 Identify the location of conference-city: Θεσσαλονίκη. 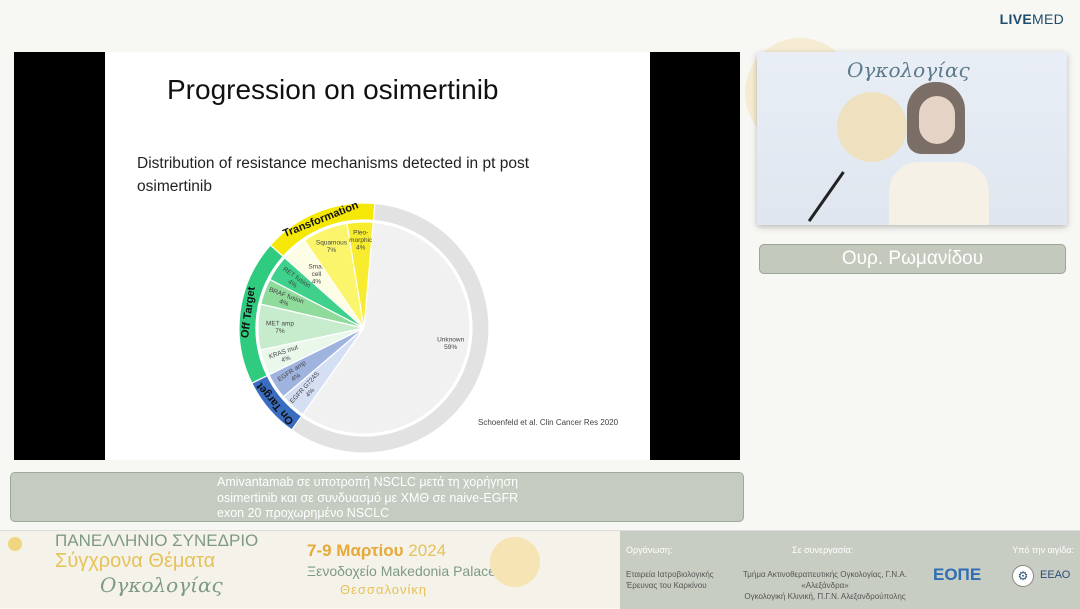
(384, 589).